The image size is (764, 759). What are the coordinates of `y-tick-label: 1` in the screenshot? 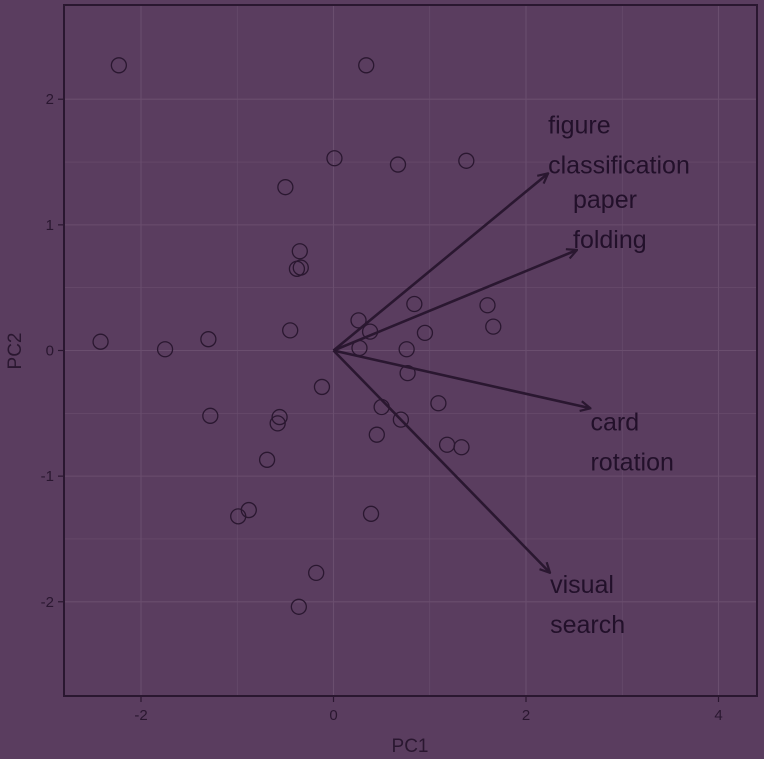 It's located at (50, 225).